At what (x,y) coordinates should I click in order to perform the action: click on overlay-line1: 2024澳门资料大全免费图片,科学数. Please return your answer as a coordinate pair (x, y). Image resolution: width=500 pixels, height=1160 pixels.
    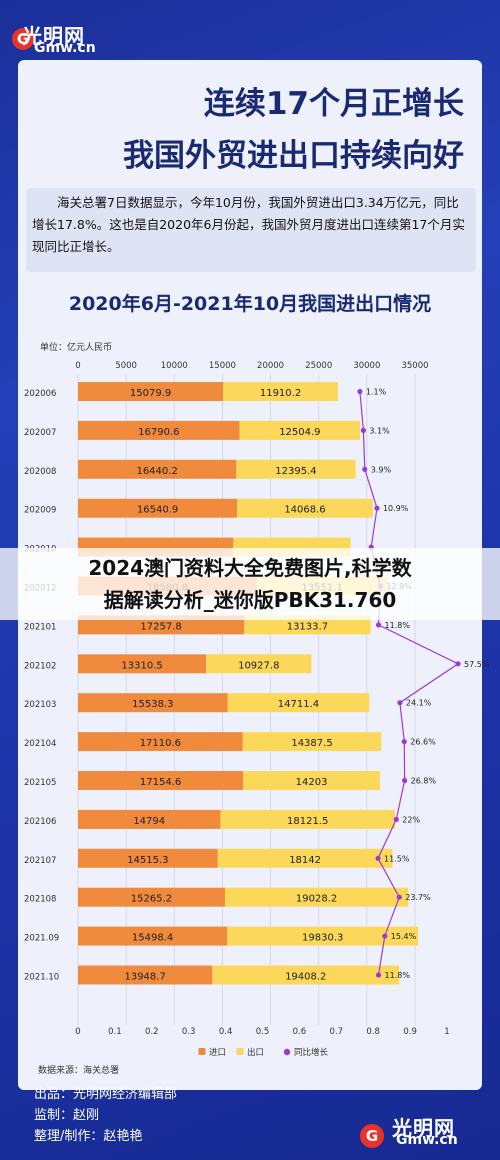
    Looking at the image, I should click on (250, 568).